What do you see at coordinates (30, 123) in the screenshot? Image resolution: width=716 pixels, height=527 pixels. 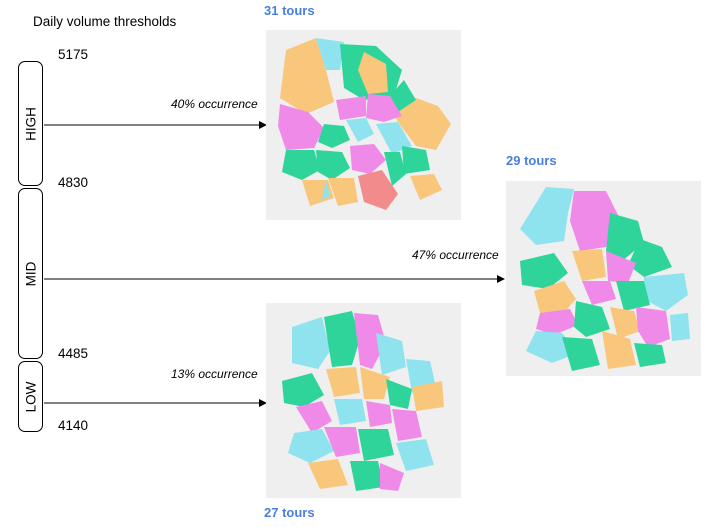 I see `band-high: HIGH` at bounding box center [30, 123].